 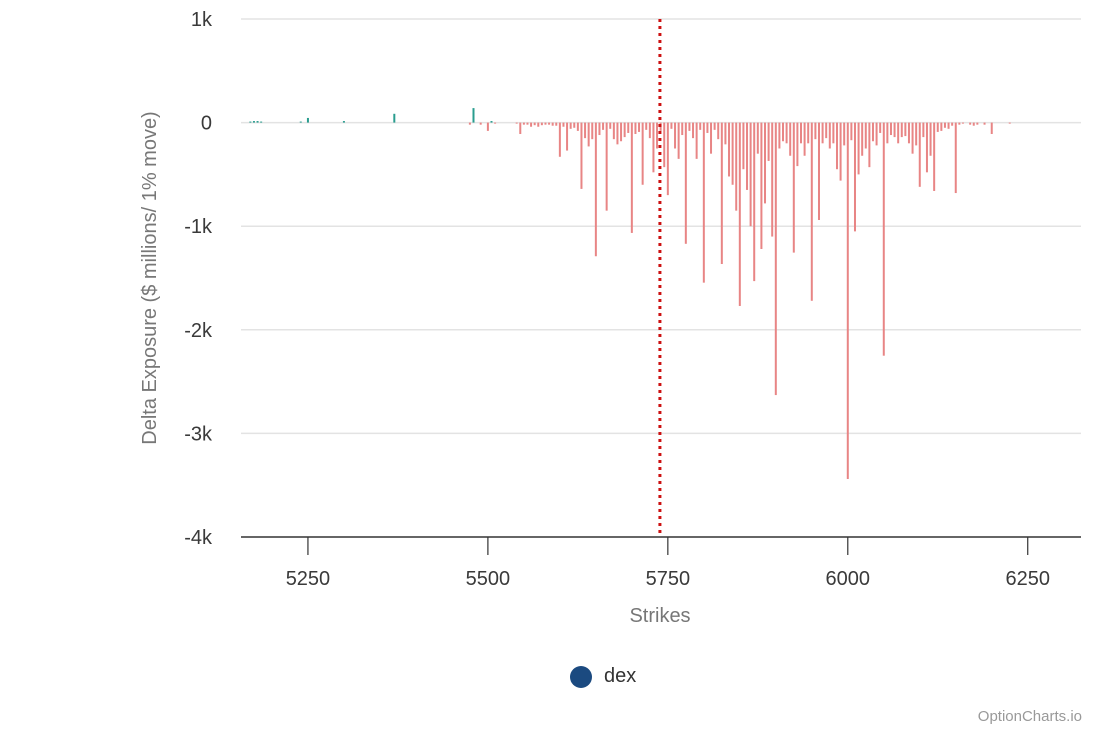 I want to click on legend-label-dex: dex, so click(x=620, y=676).